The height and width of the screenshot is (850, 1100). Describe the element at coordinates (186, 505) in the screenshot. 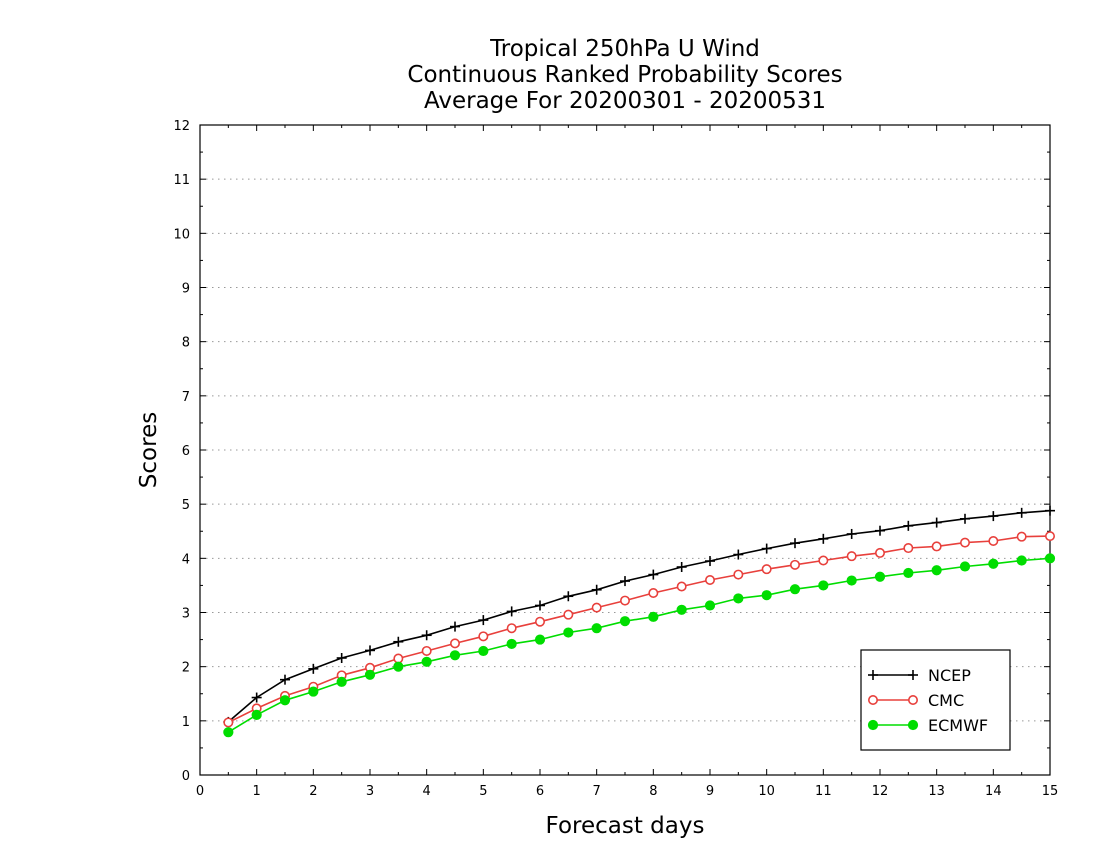

I see `y-tick-label-5: 5` at that location.